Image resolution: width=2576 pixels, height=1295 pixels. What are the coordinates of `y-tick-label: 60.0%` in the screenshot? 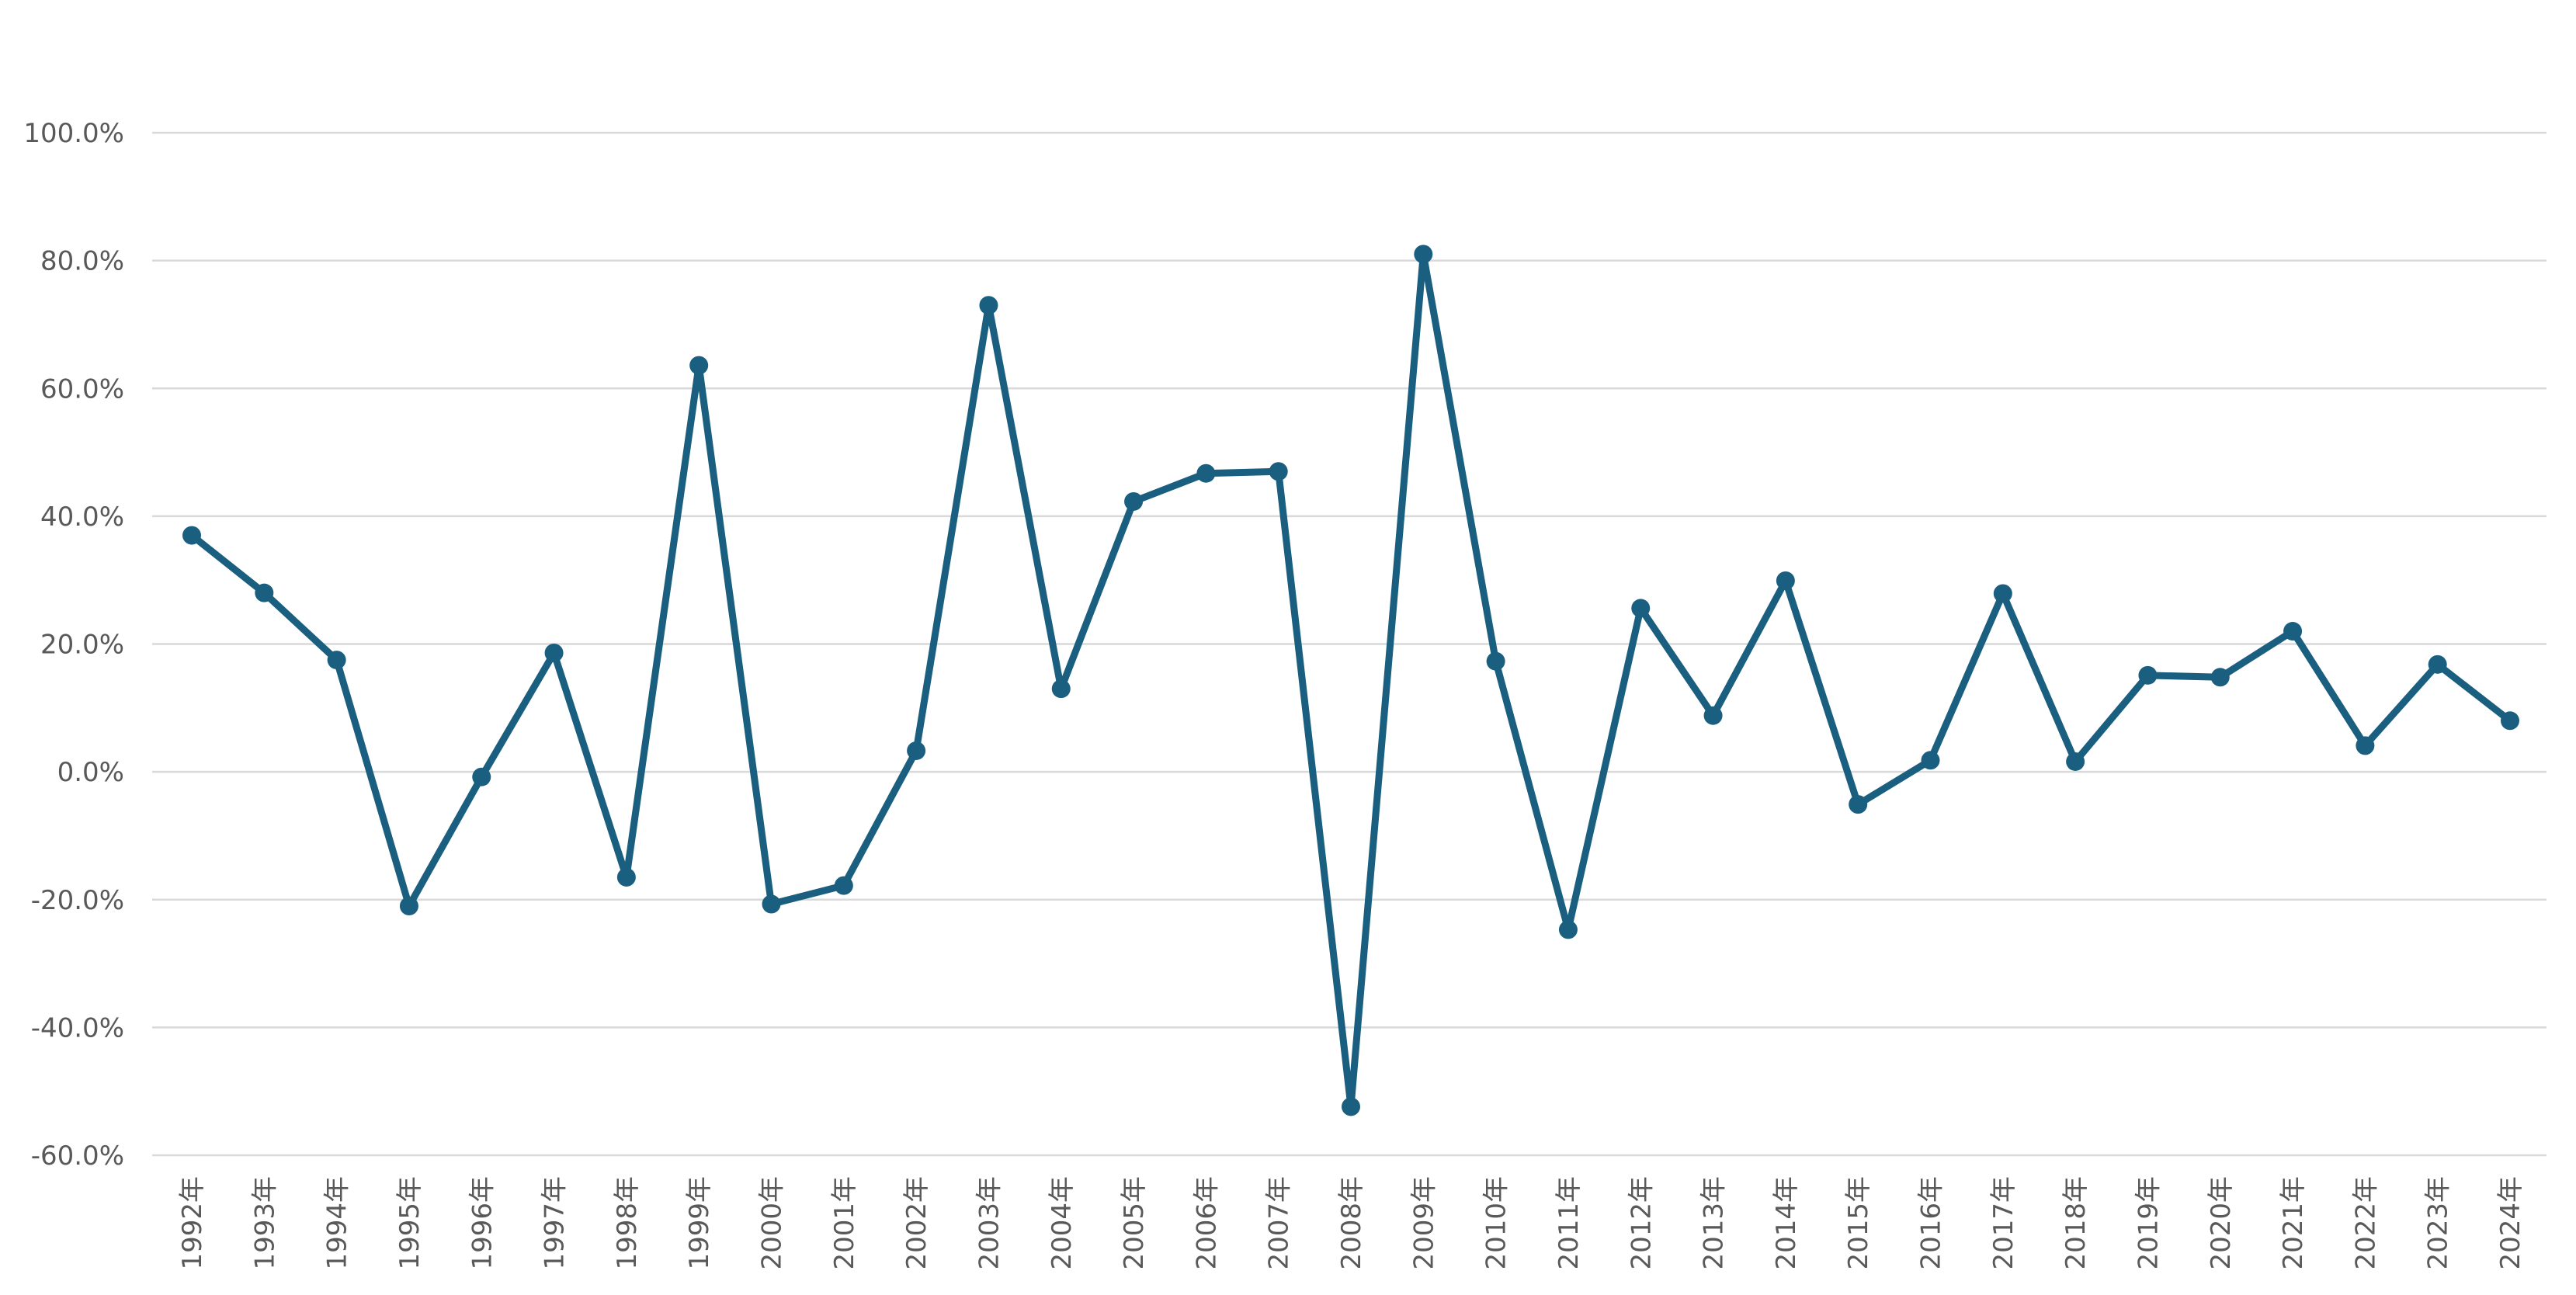 It's located at (82, 388).